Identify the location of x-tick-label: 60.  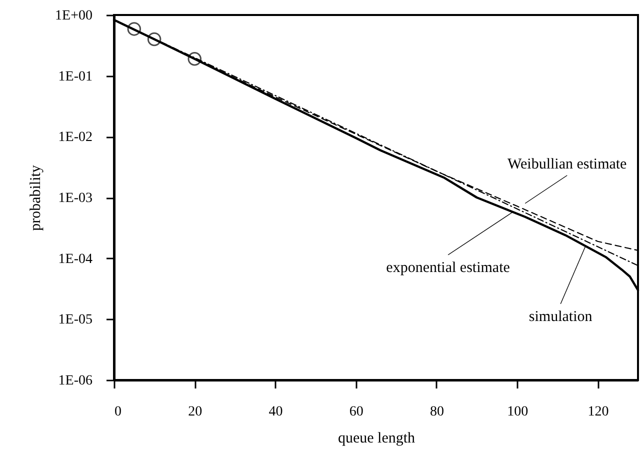
(356, 412).